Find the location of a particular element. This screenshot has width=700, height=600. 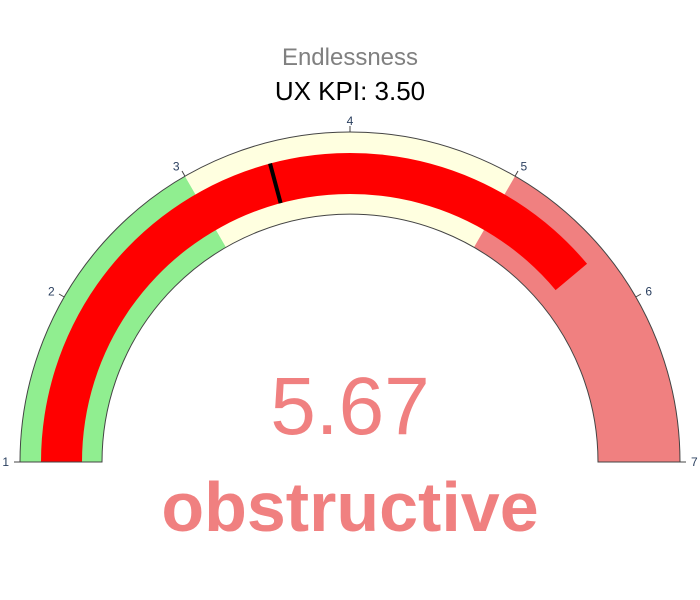

gauge-reference-layer is located at coordinates (275, 183).